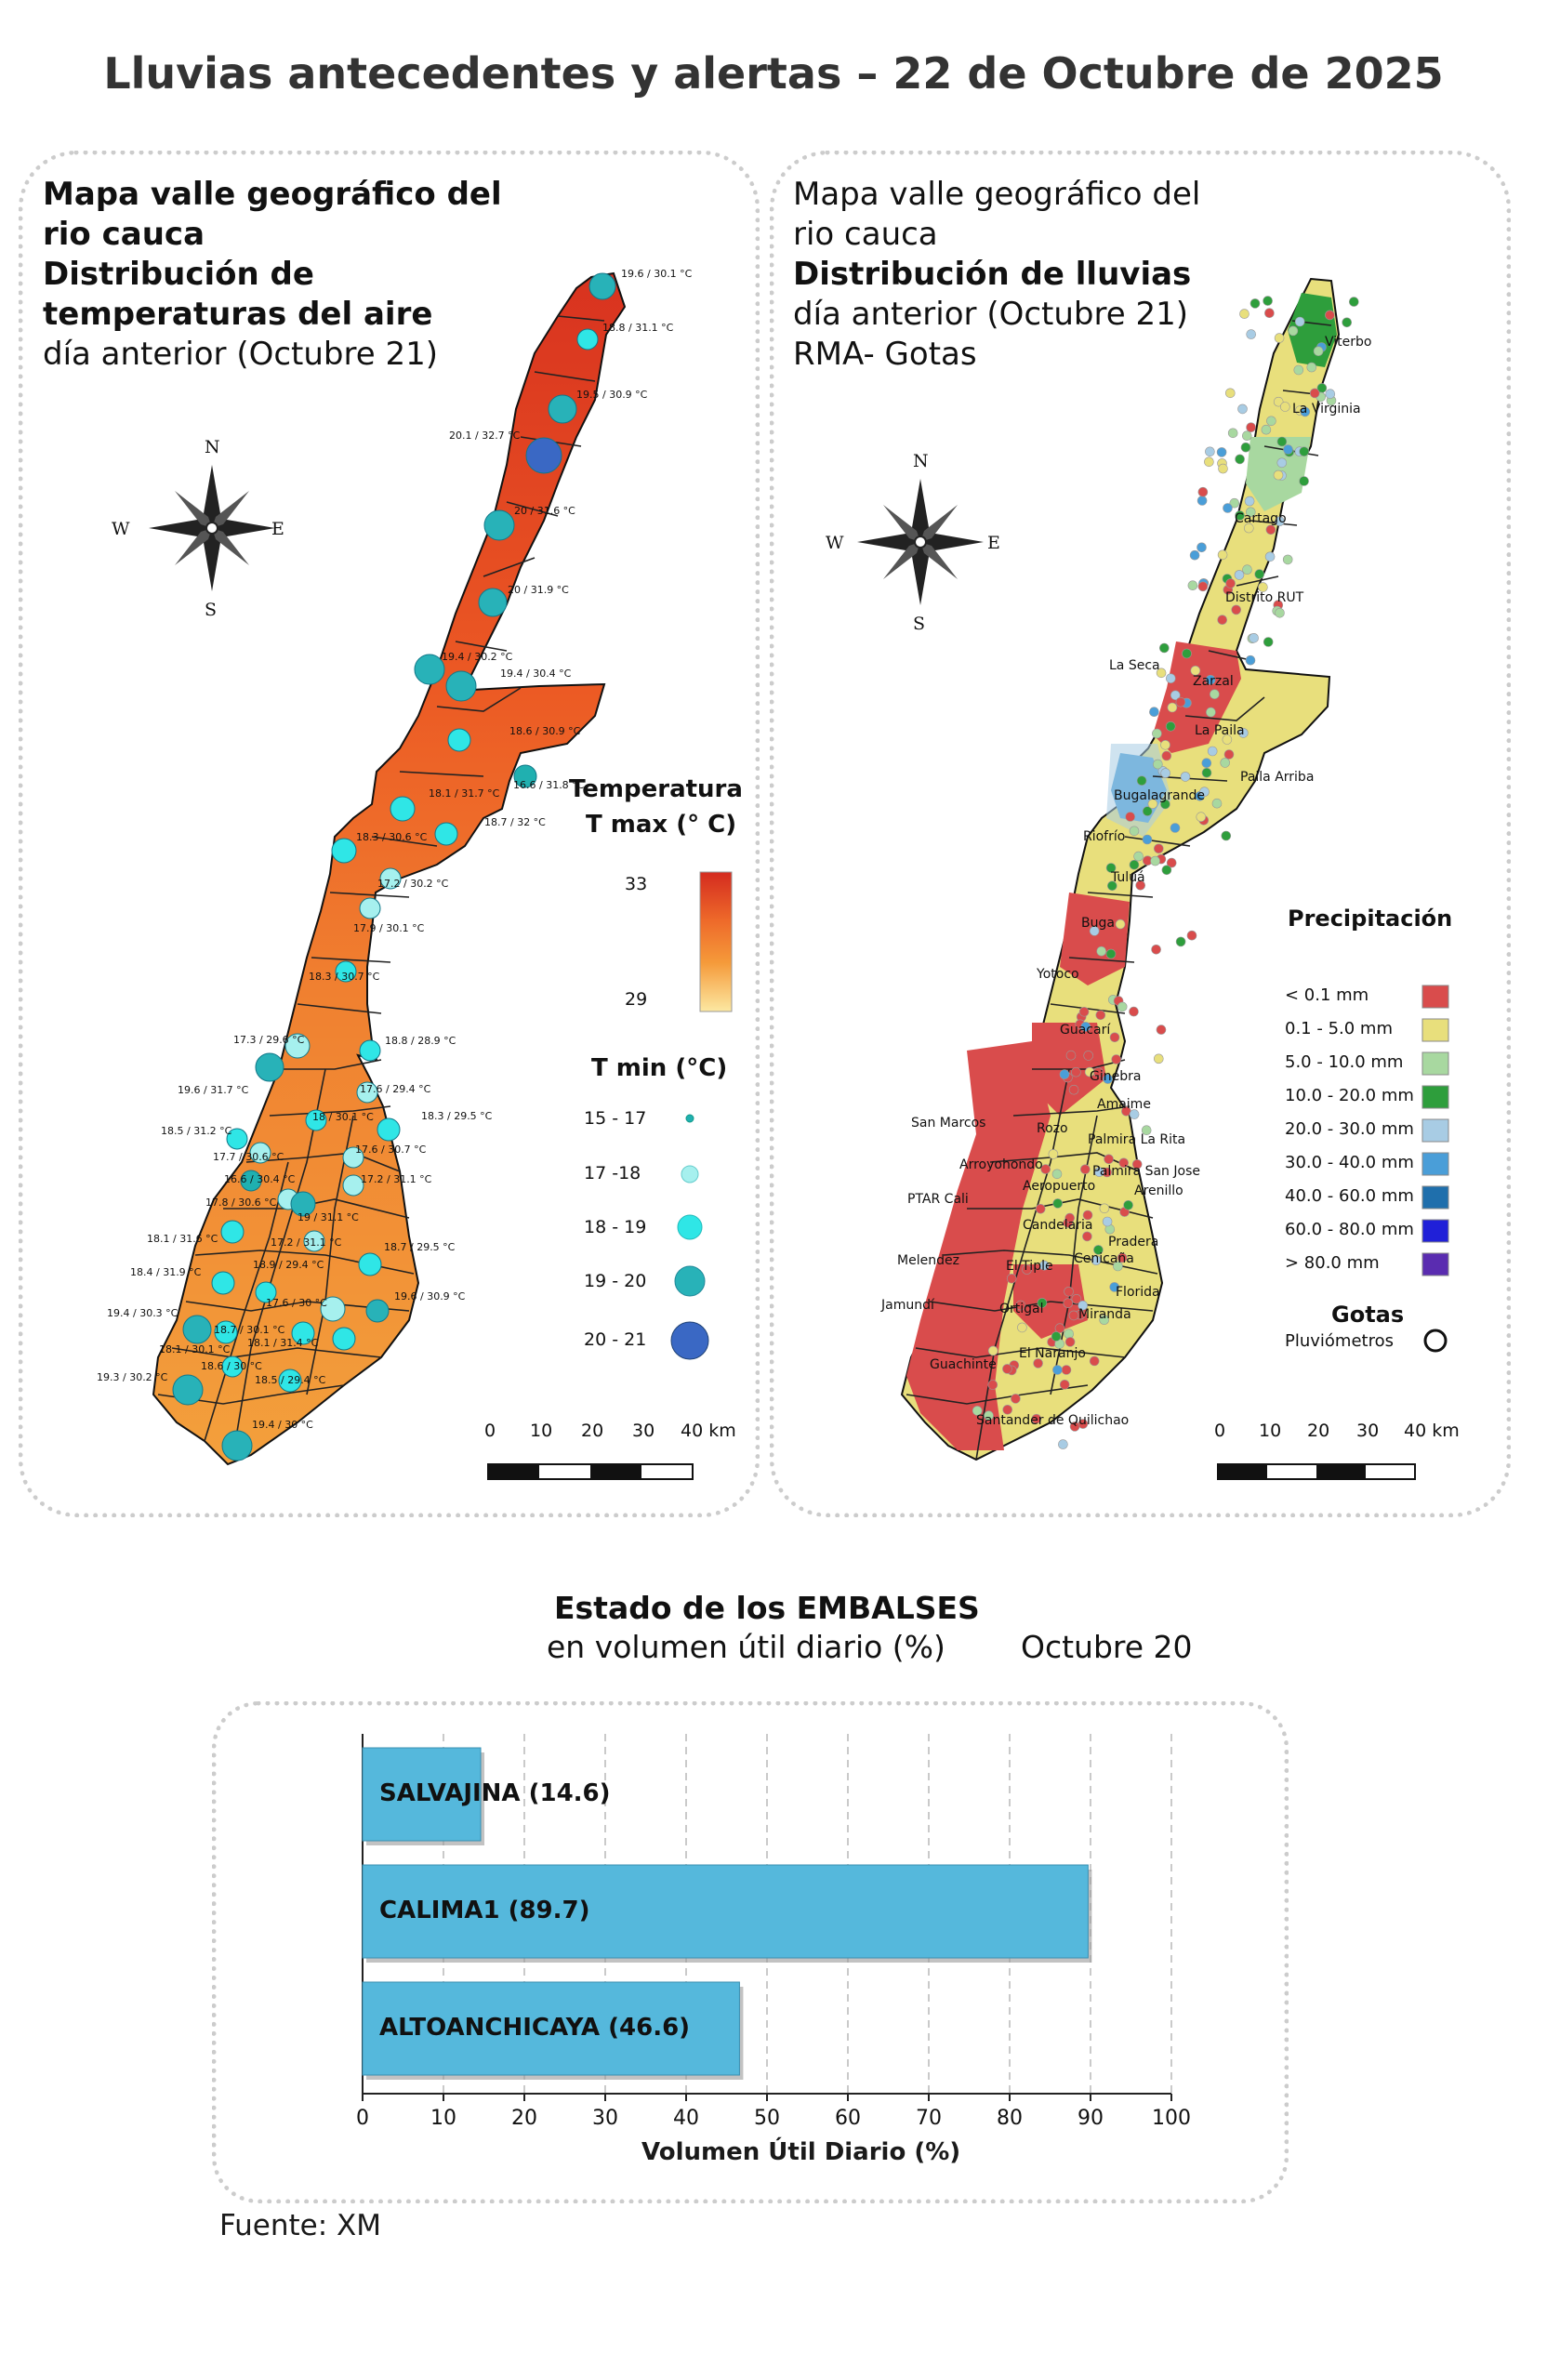  What do you see at coordinates (211, 610) in the screenshot?
I see `temp-compass-s: S` at bounding box center [211, 610].